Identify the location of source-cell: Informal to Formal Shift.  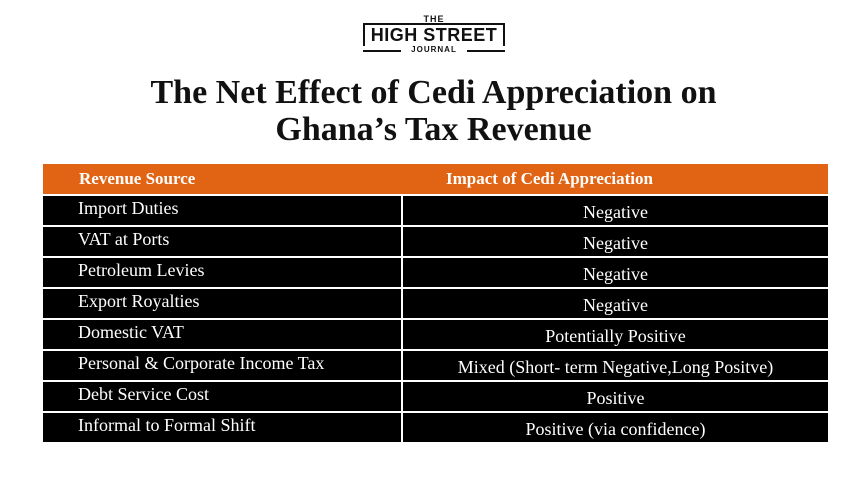
(222, 427).